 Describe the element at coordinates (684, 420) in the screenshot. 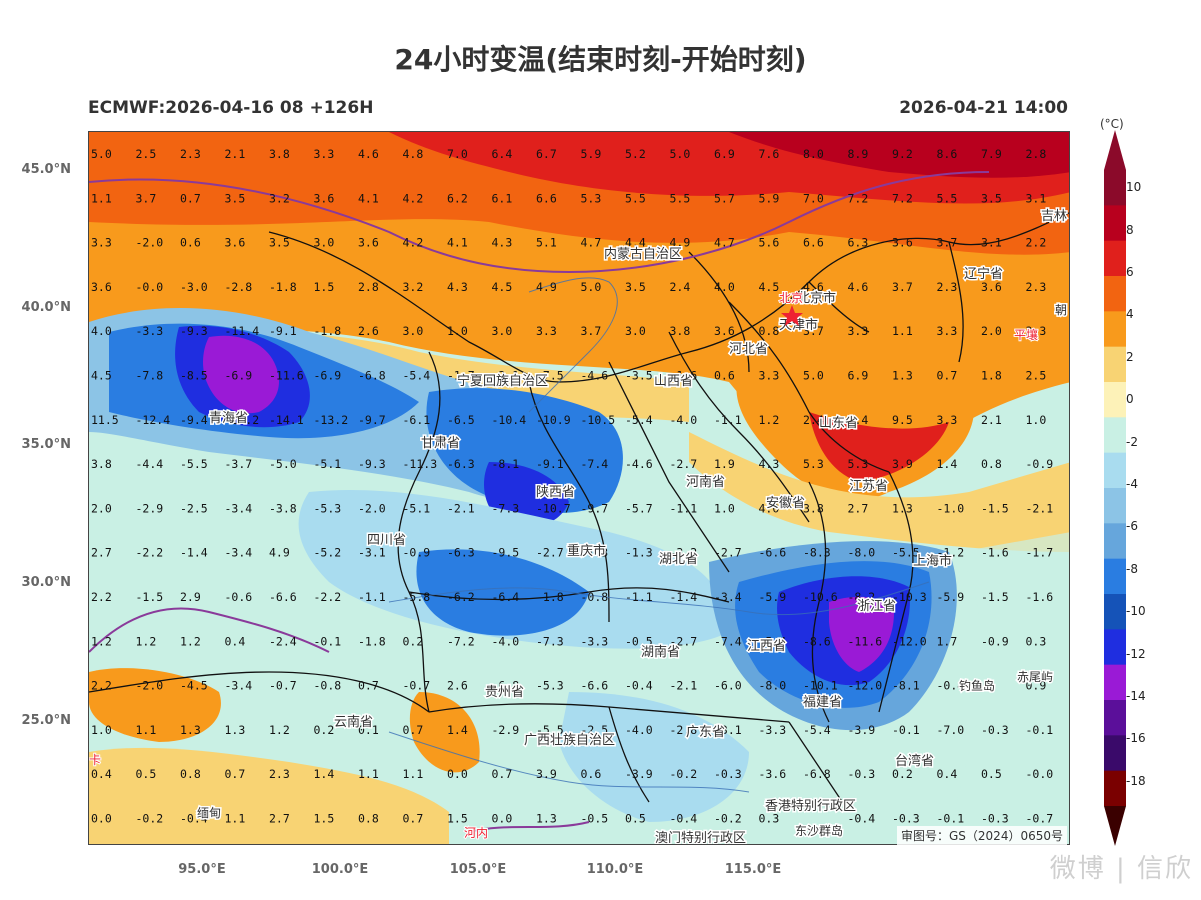

I see `grid-value: -4.0` at that location.